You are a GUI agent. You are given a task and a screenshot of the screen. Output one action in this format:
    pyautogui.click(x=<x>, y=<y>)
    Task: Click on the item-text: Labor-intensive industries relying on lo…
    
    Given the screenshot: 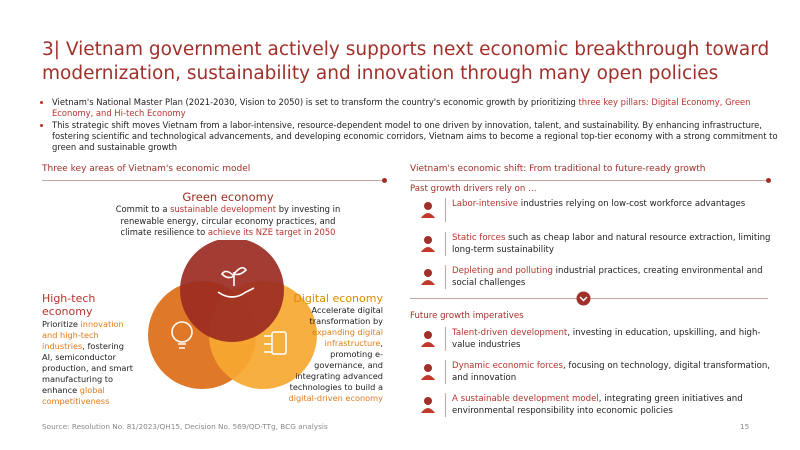 What is the action you would take?
    pyautogui.click(x=612, y=204)
    